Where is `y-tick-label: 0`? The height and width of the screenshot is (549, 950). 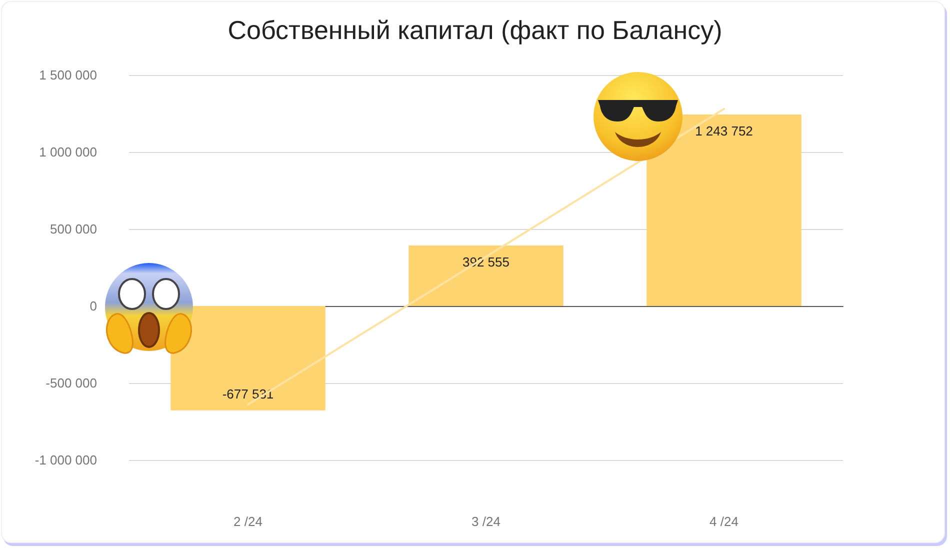
y-tick-label: 0 is located at coordinates (93, 306).